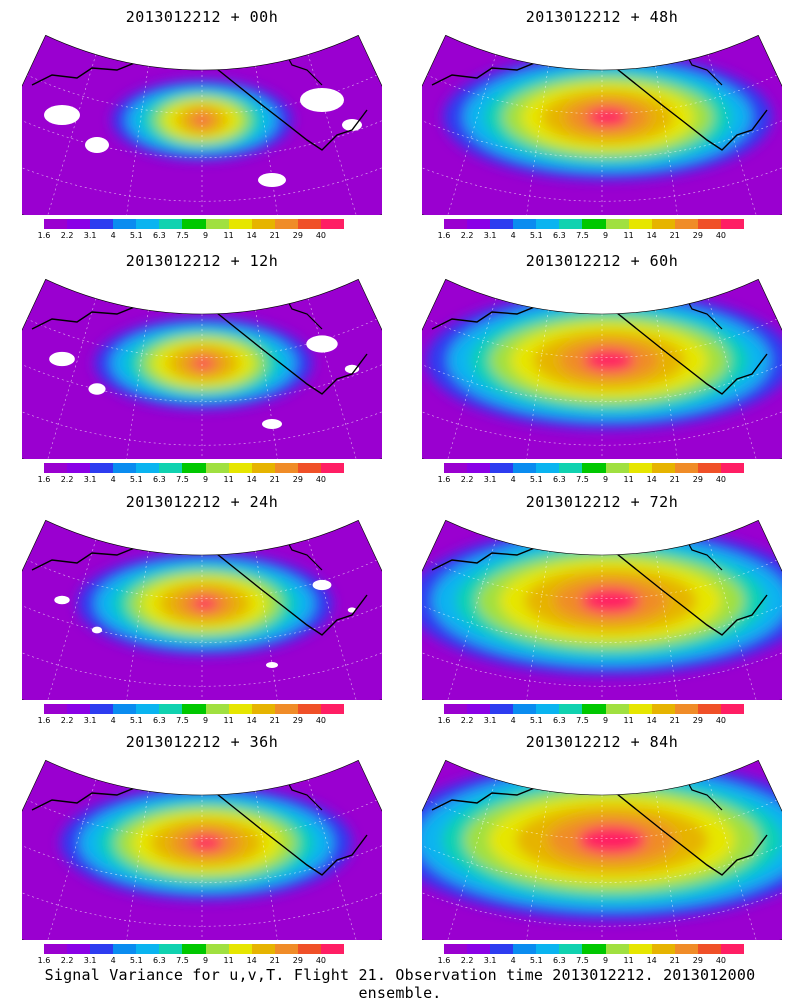 The image size is (800, 1002). Describe the element at coordinates (605, 720) in the screenshot. I see `colorbar-label: 9` at that location.